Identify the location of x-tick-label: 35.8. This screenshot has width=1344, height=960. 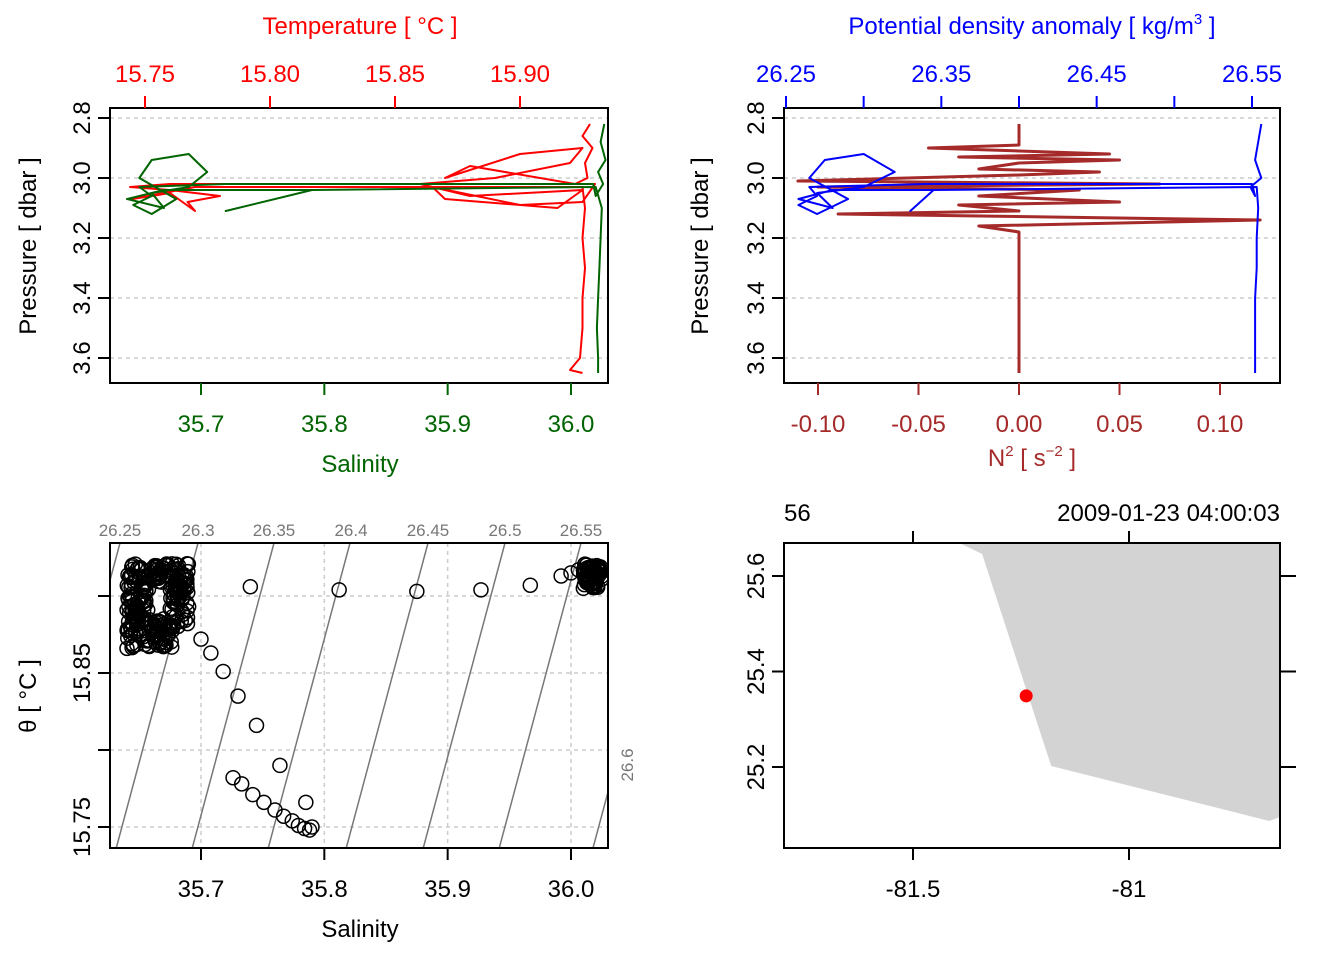
(324, 424).